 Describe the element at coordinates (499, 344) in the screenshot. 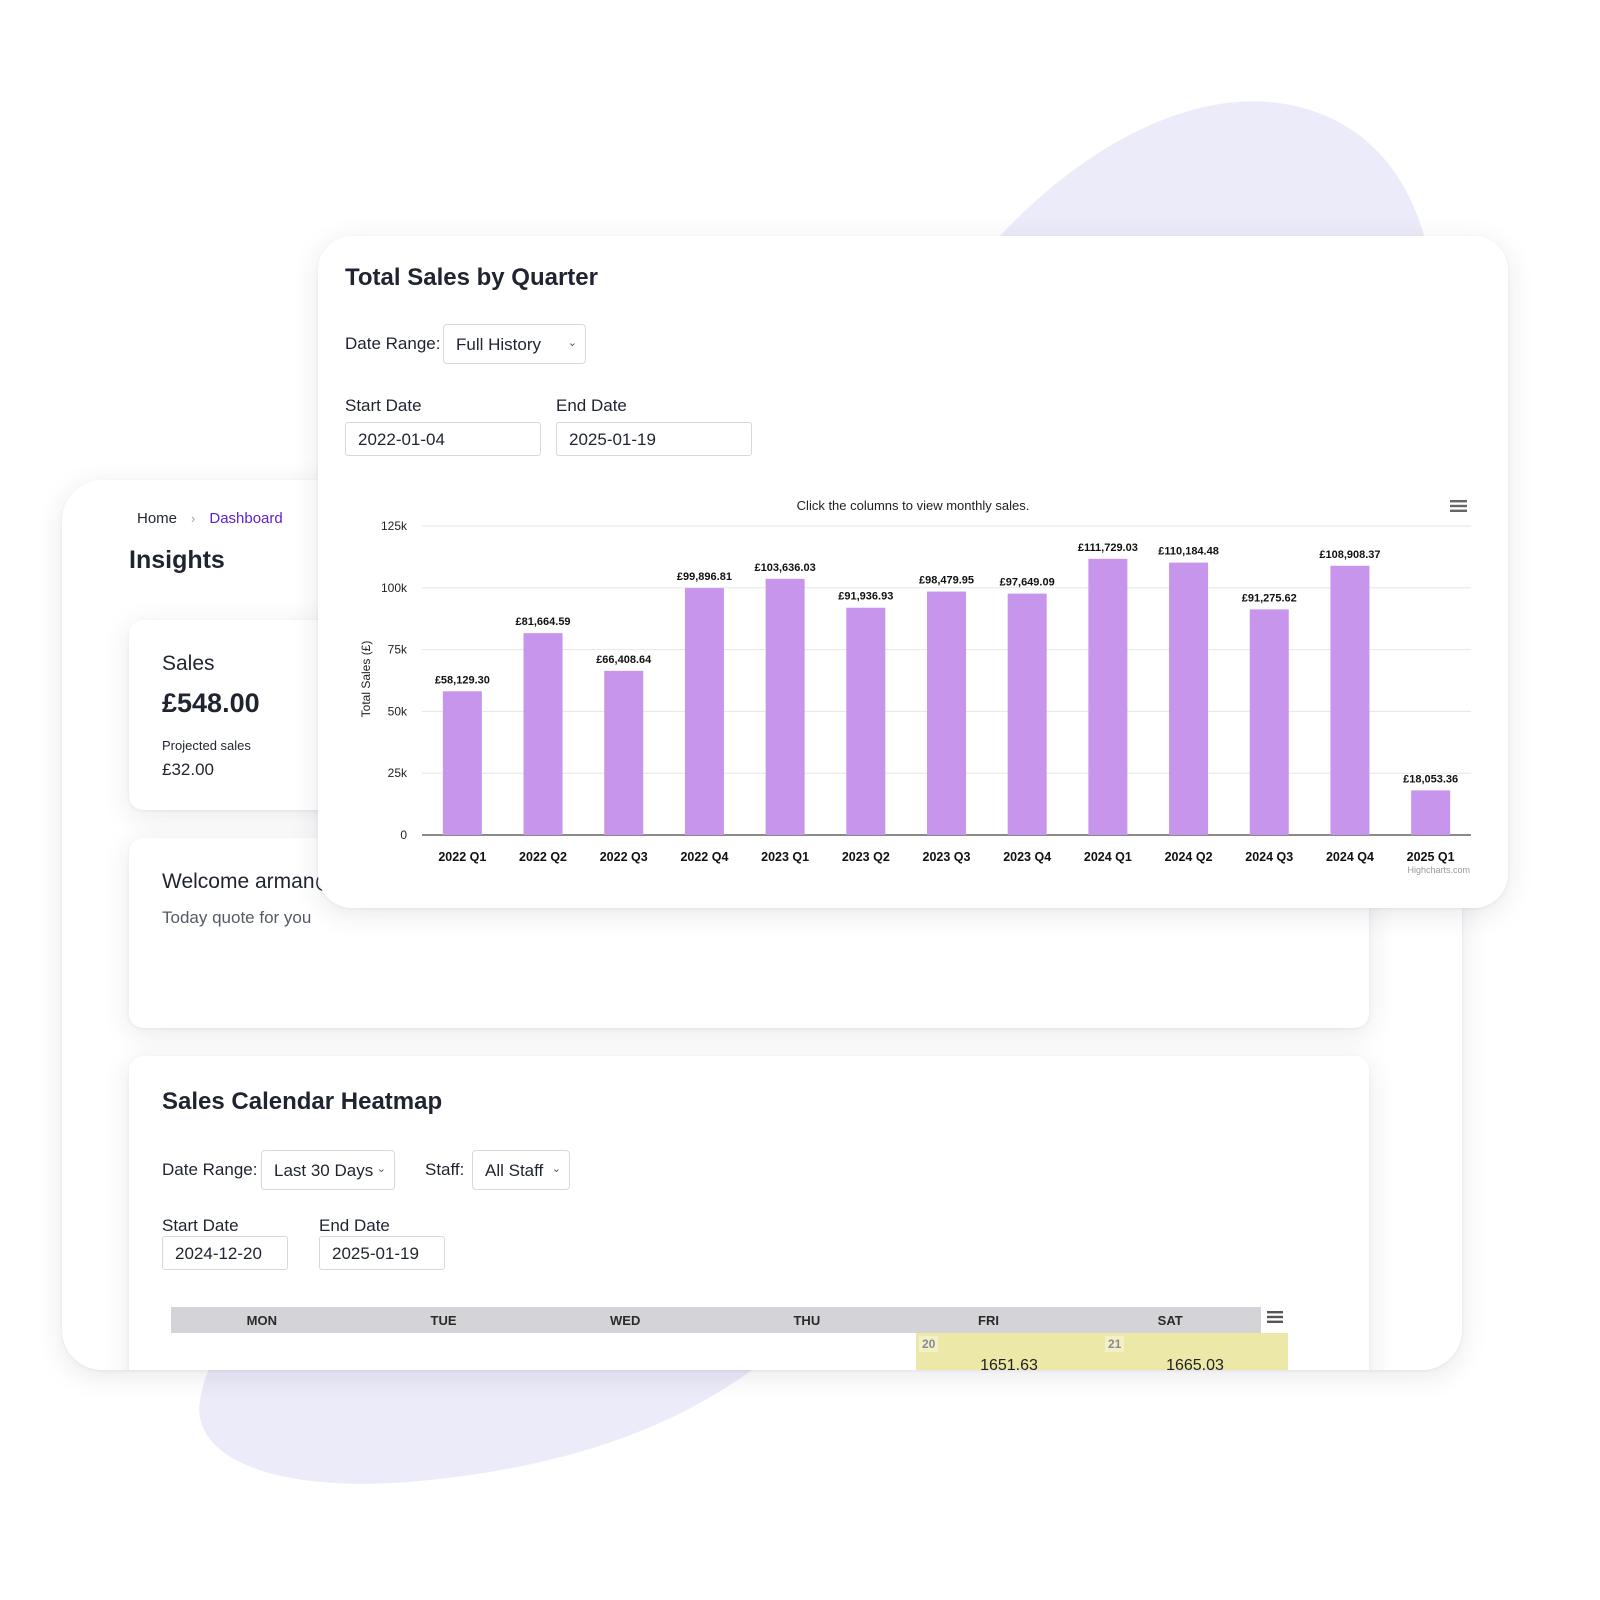

I see `chart-date-range-value: Full History` at that location.